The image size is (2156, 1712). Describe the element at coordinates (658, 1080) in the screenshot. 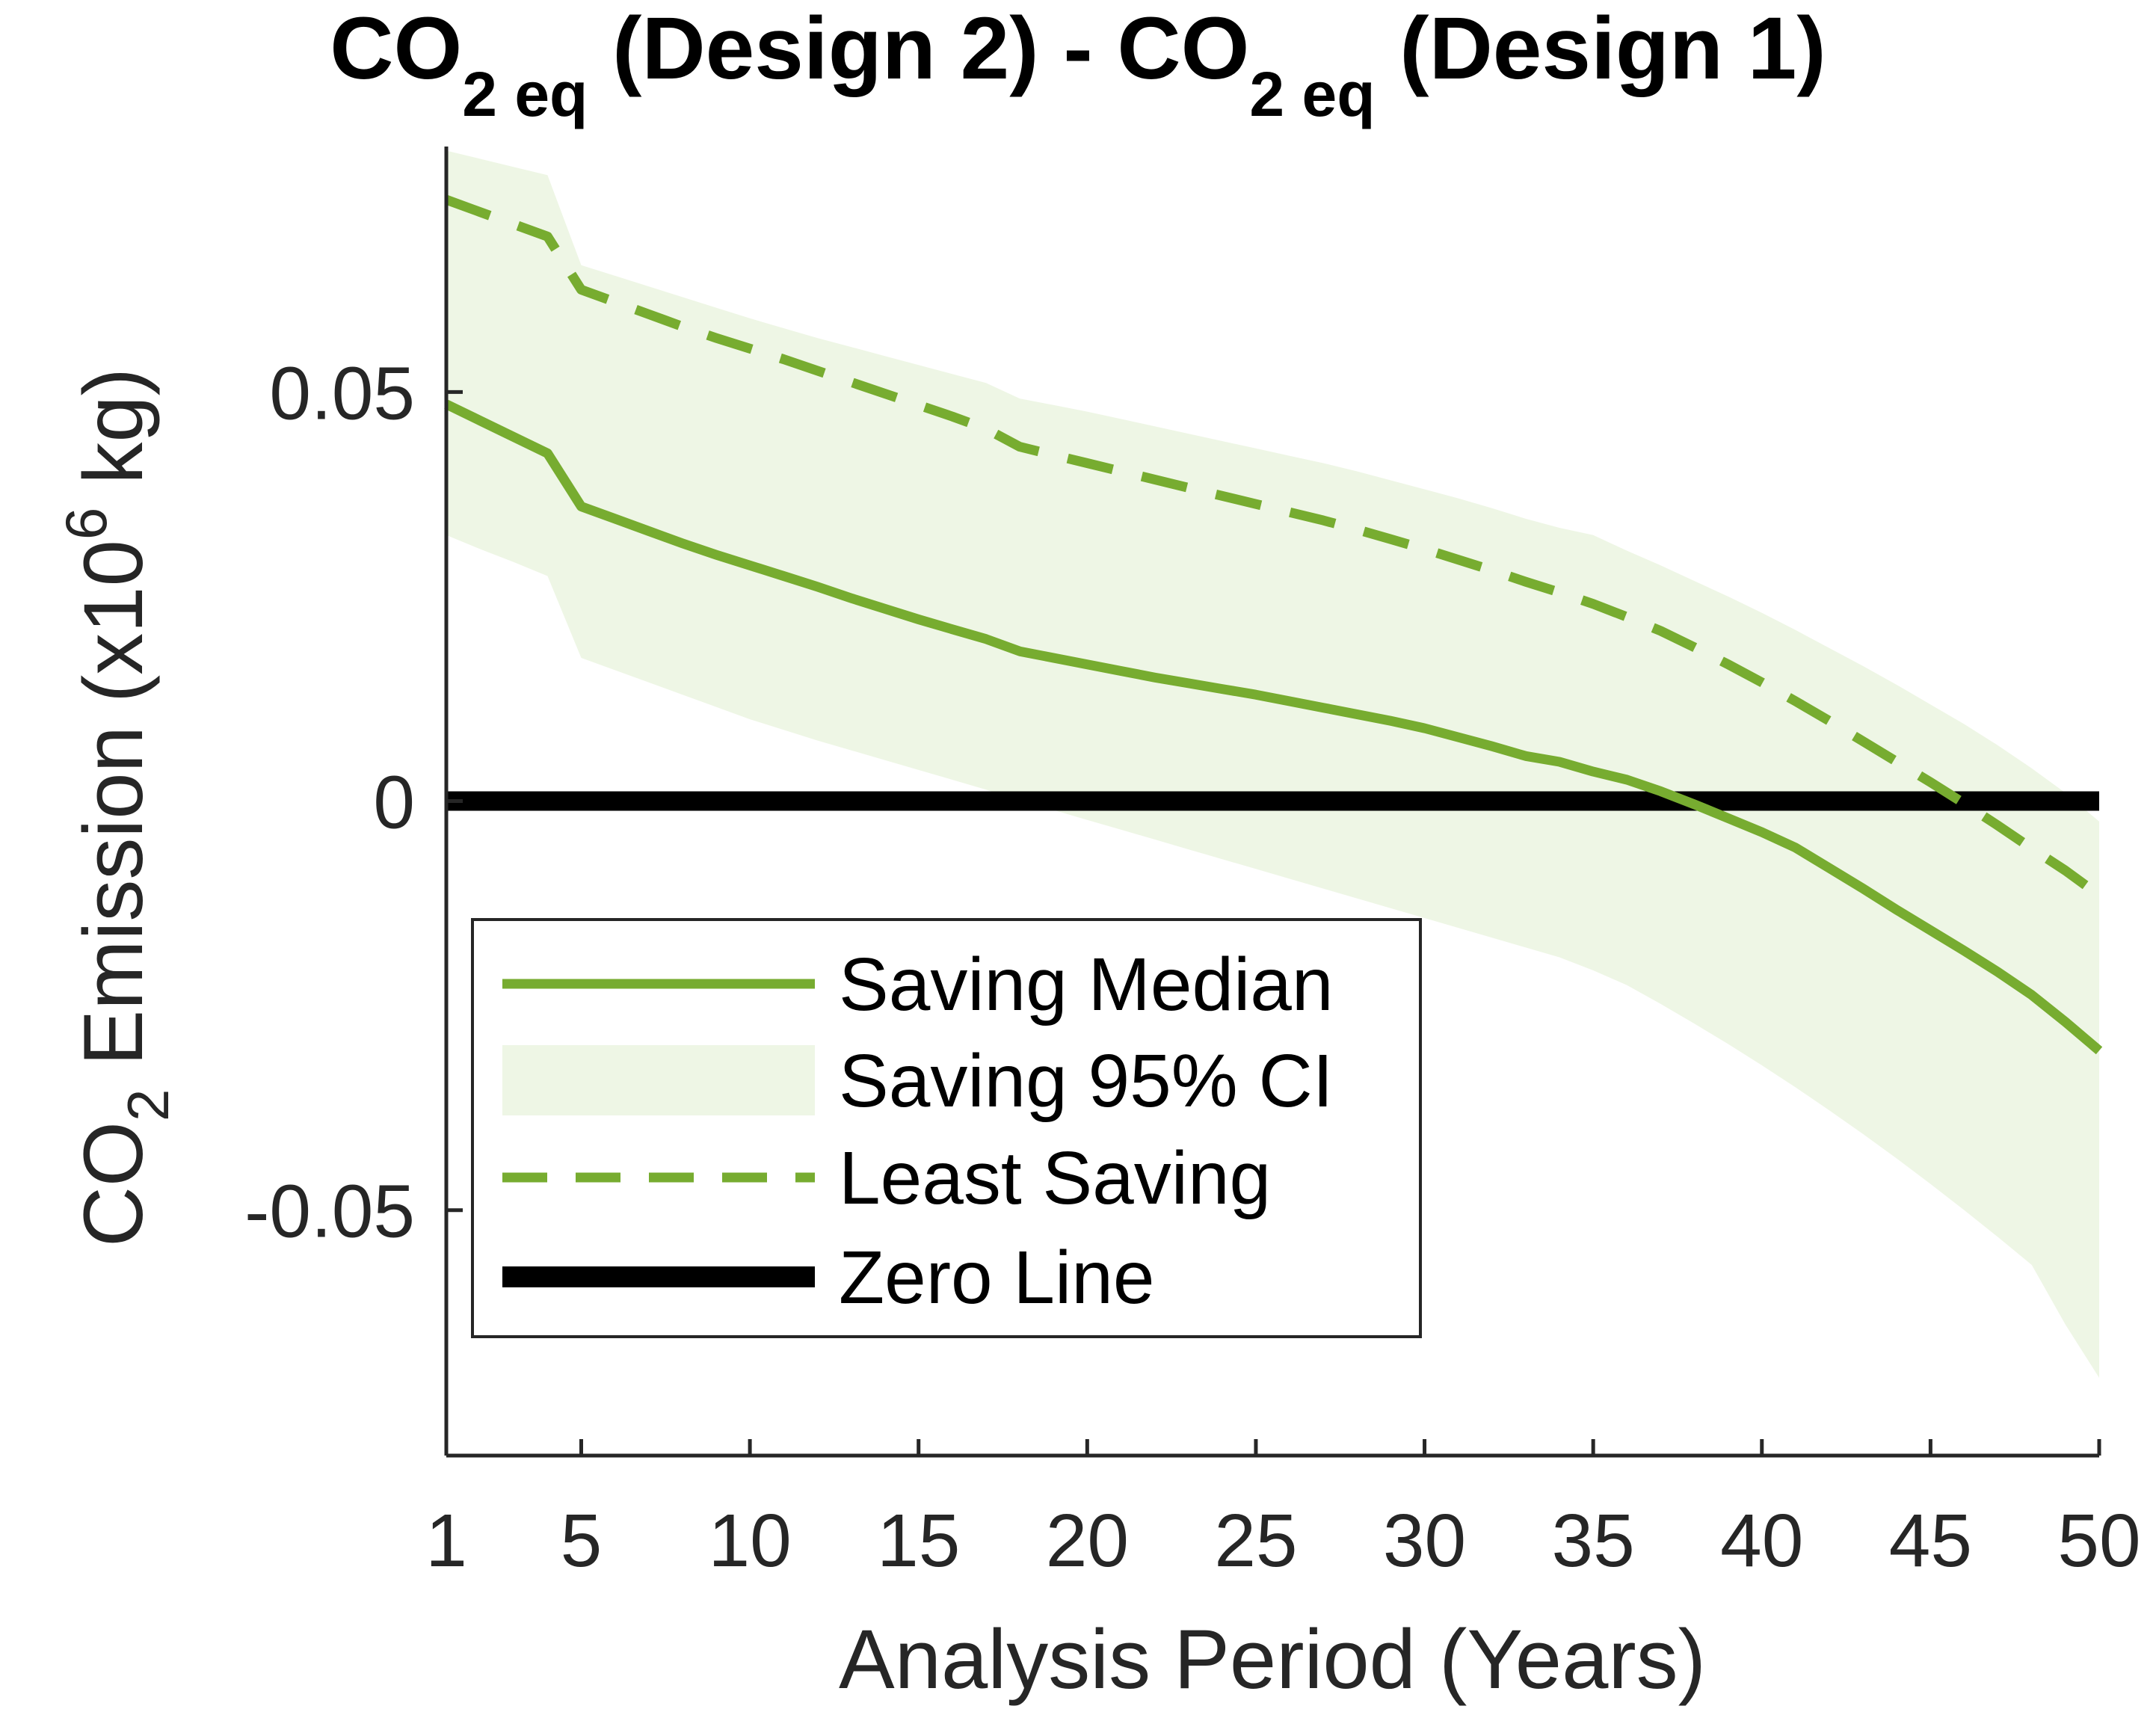

I see `legend-swatch-ci` at that location.